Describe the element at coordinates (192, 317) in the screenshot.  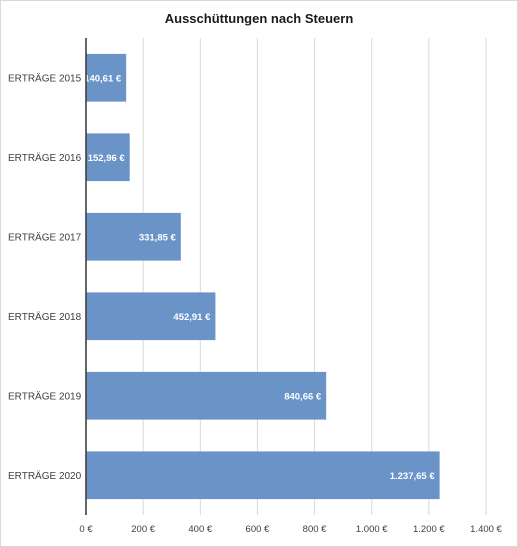
I see `data-label: 452,91 €` at that location.